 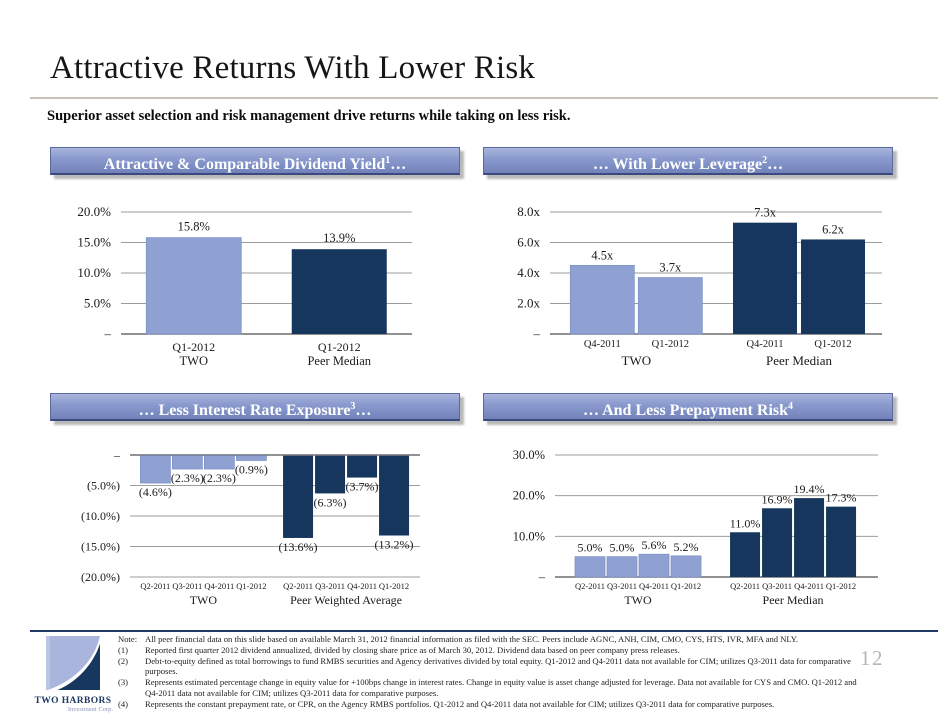 I want to click on footnote-number: (1), so click(x=123, y=649).